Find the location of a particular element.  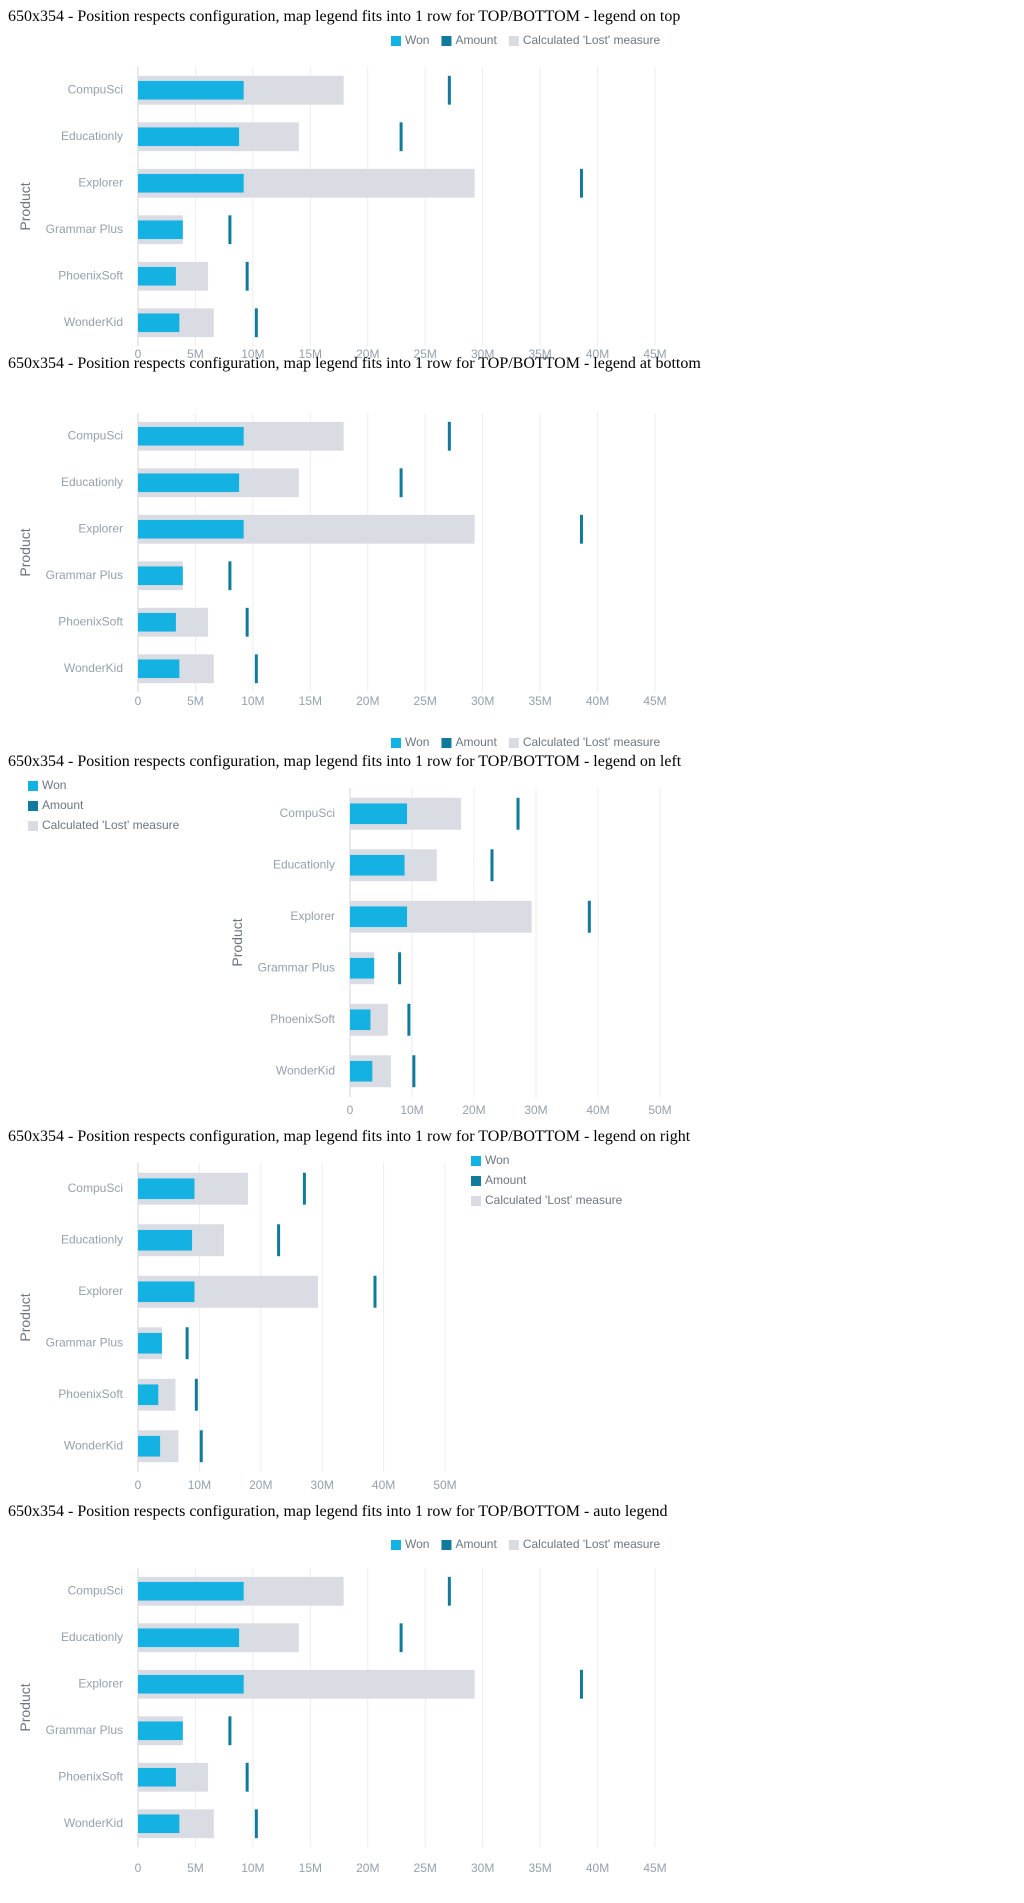

y-axis-title: Product is located at coordinates (237, 942).